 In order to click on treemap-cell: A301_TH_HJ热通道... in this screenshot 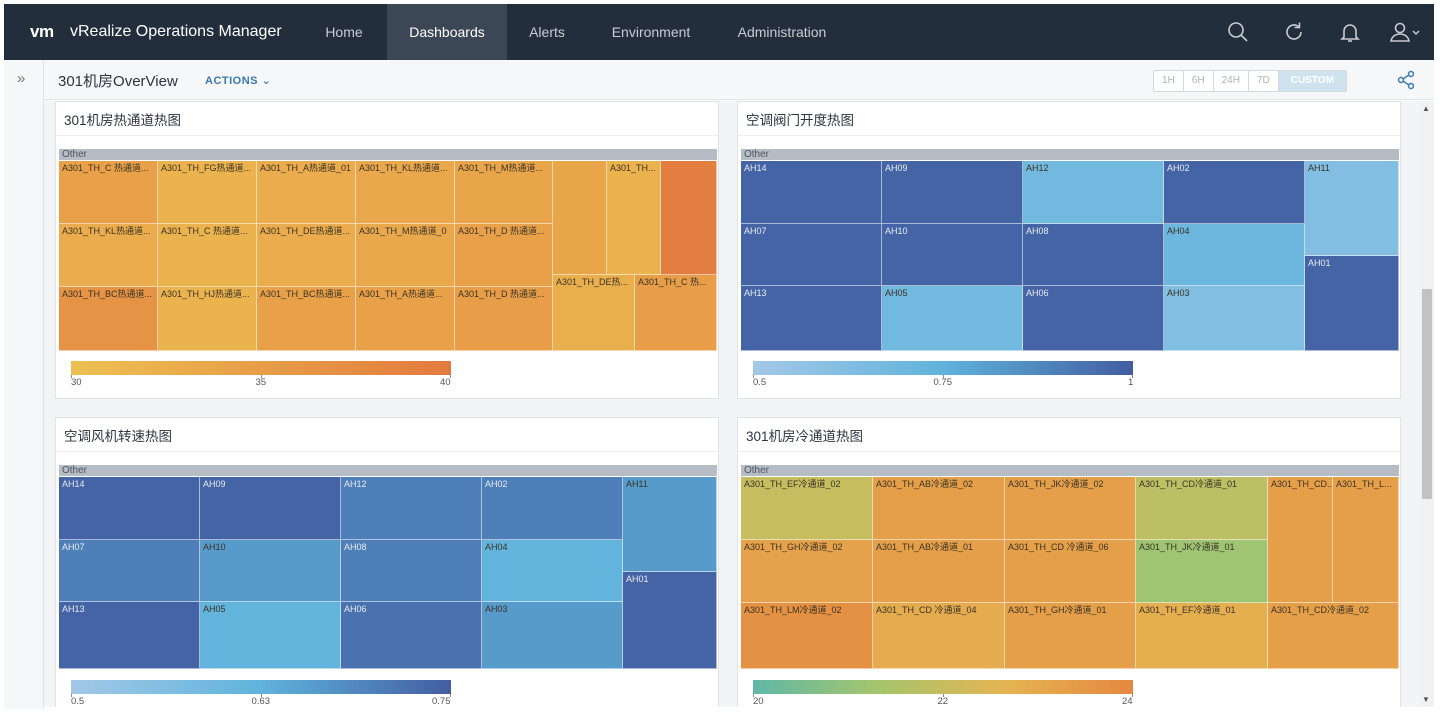, I will do `click(207, 319)`.